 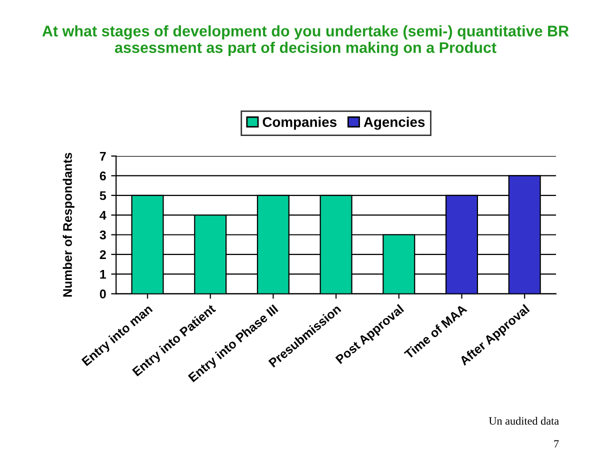 What do you see at coordinates (299, 123) in the screenshot?
I see `legend-label: Companies` at bounding box center [299, 123].